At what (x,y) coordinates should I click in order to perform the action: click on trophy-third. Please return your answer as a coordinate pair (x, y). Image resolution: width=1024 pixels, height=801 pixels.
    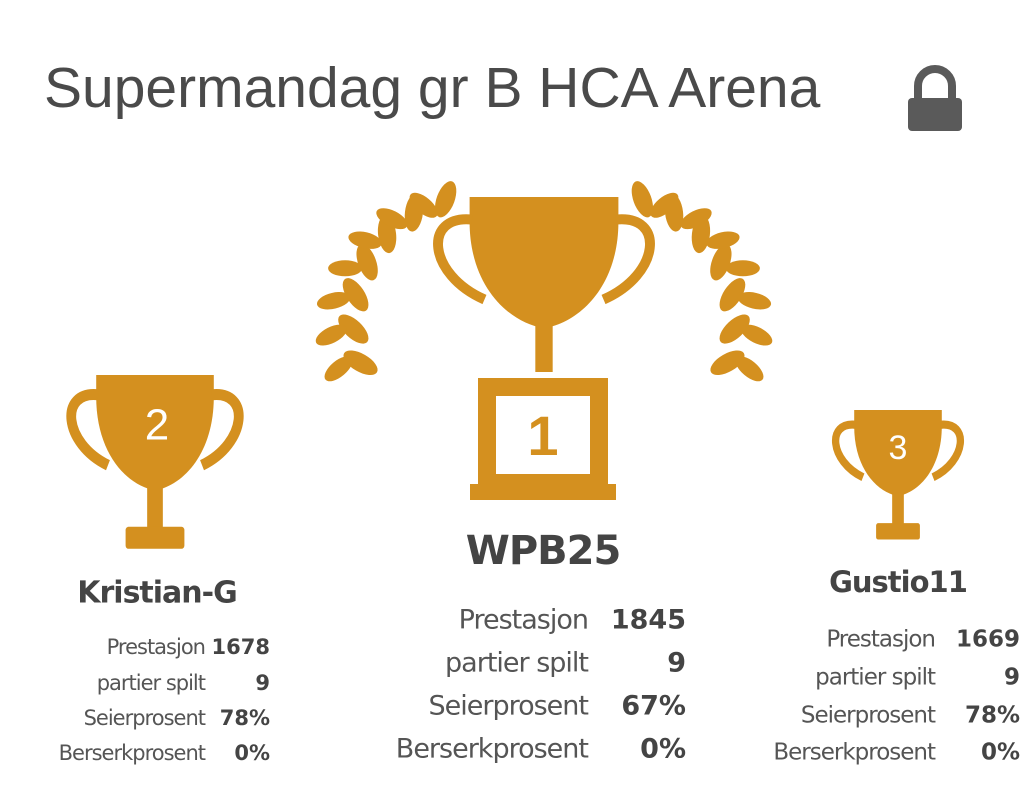
    Looking at the image, I should click on (898, 475).